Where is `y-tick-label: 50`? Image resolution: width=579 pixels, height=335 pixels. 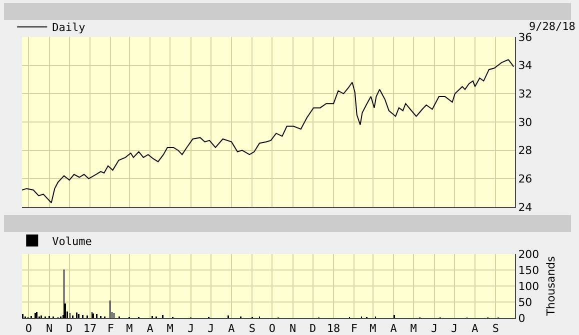 y-tick-label: 50 is located at coordinates (525, 302).